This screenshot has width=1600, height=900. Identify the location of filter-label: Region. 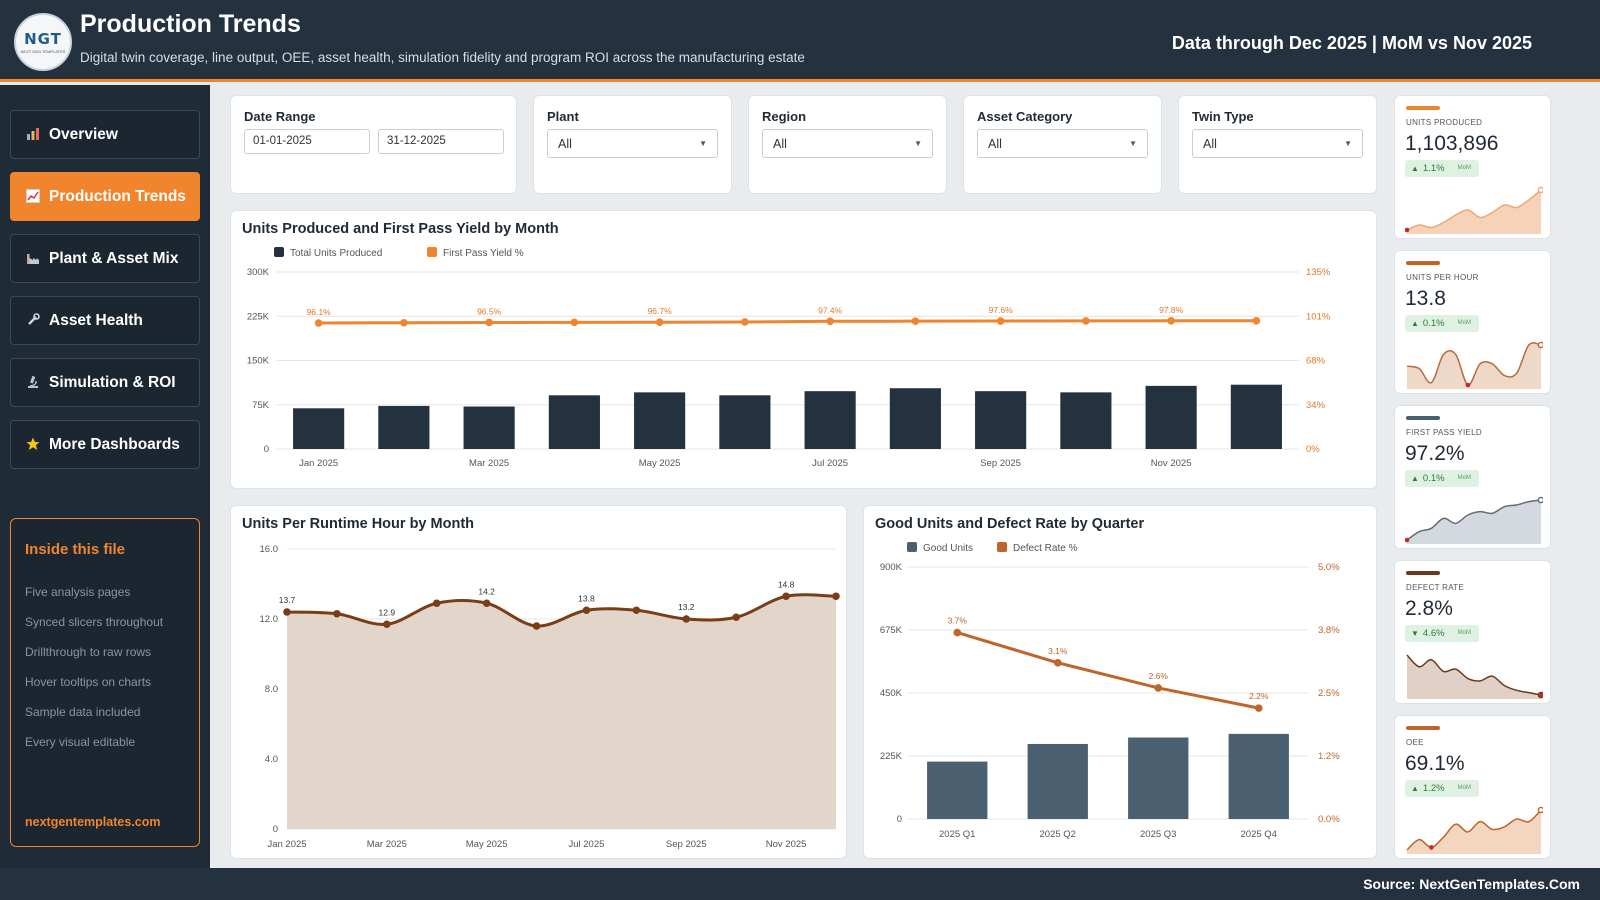
(784, 116).